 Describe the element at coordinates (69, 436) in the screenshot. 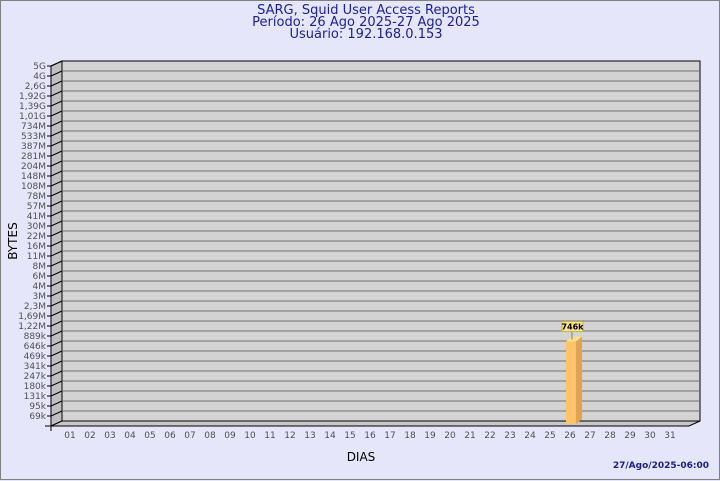

I see `x-tick-label: 01` at that location.